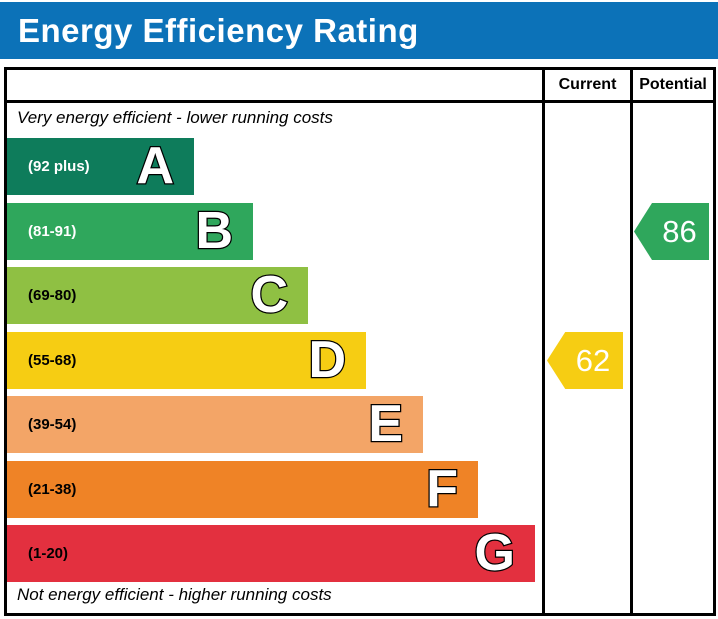  What do you see at coordinates (269, 295) in the screenshot?
I see `band-c-letter: C` at bounding box center [269, 295].